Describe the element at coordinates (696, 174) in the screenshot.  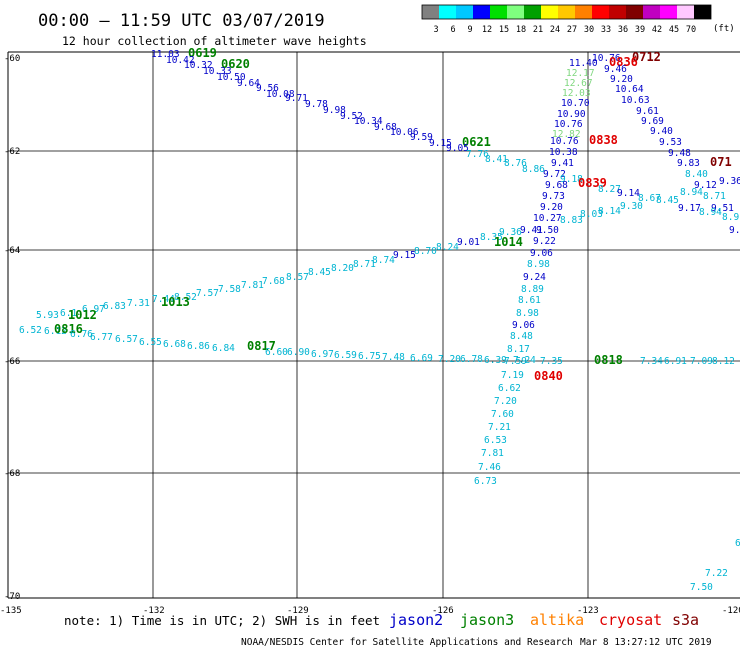
I see `wave-height-label: 8.40` at that location.